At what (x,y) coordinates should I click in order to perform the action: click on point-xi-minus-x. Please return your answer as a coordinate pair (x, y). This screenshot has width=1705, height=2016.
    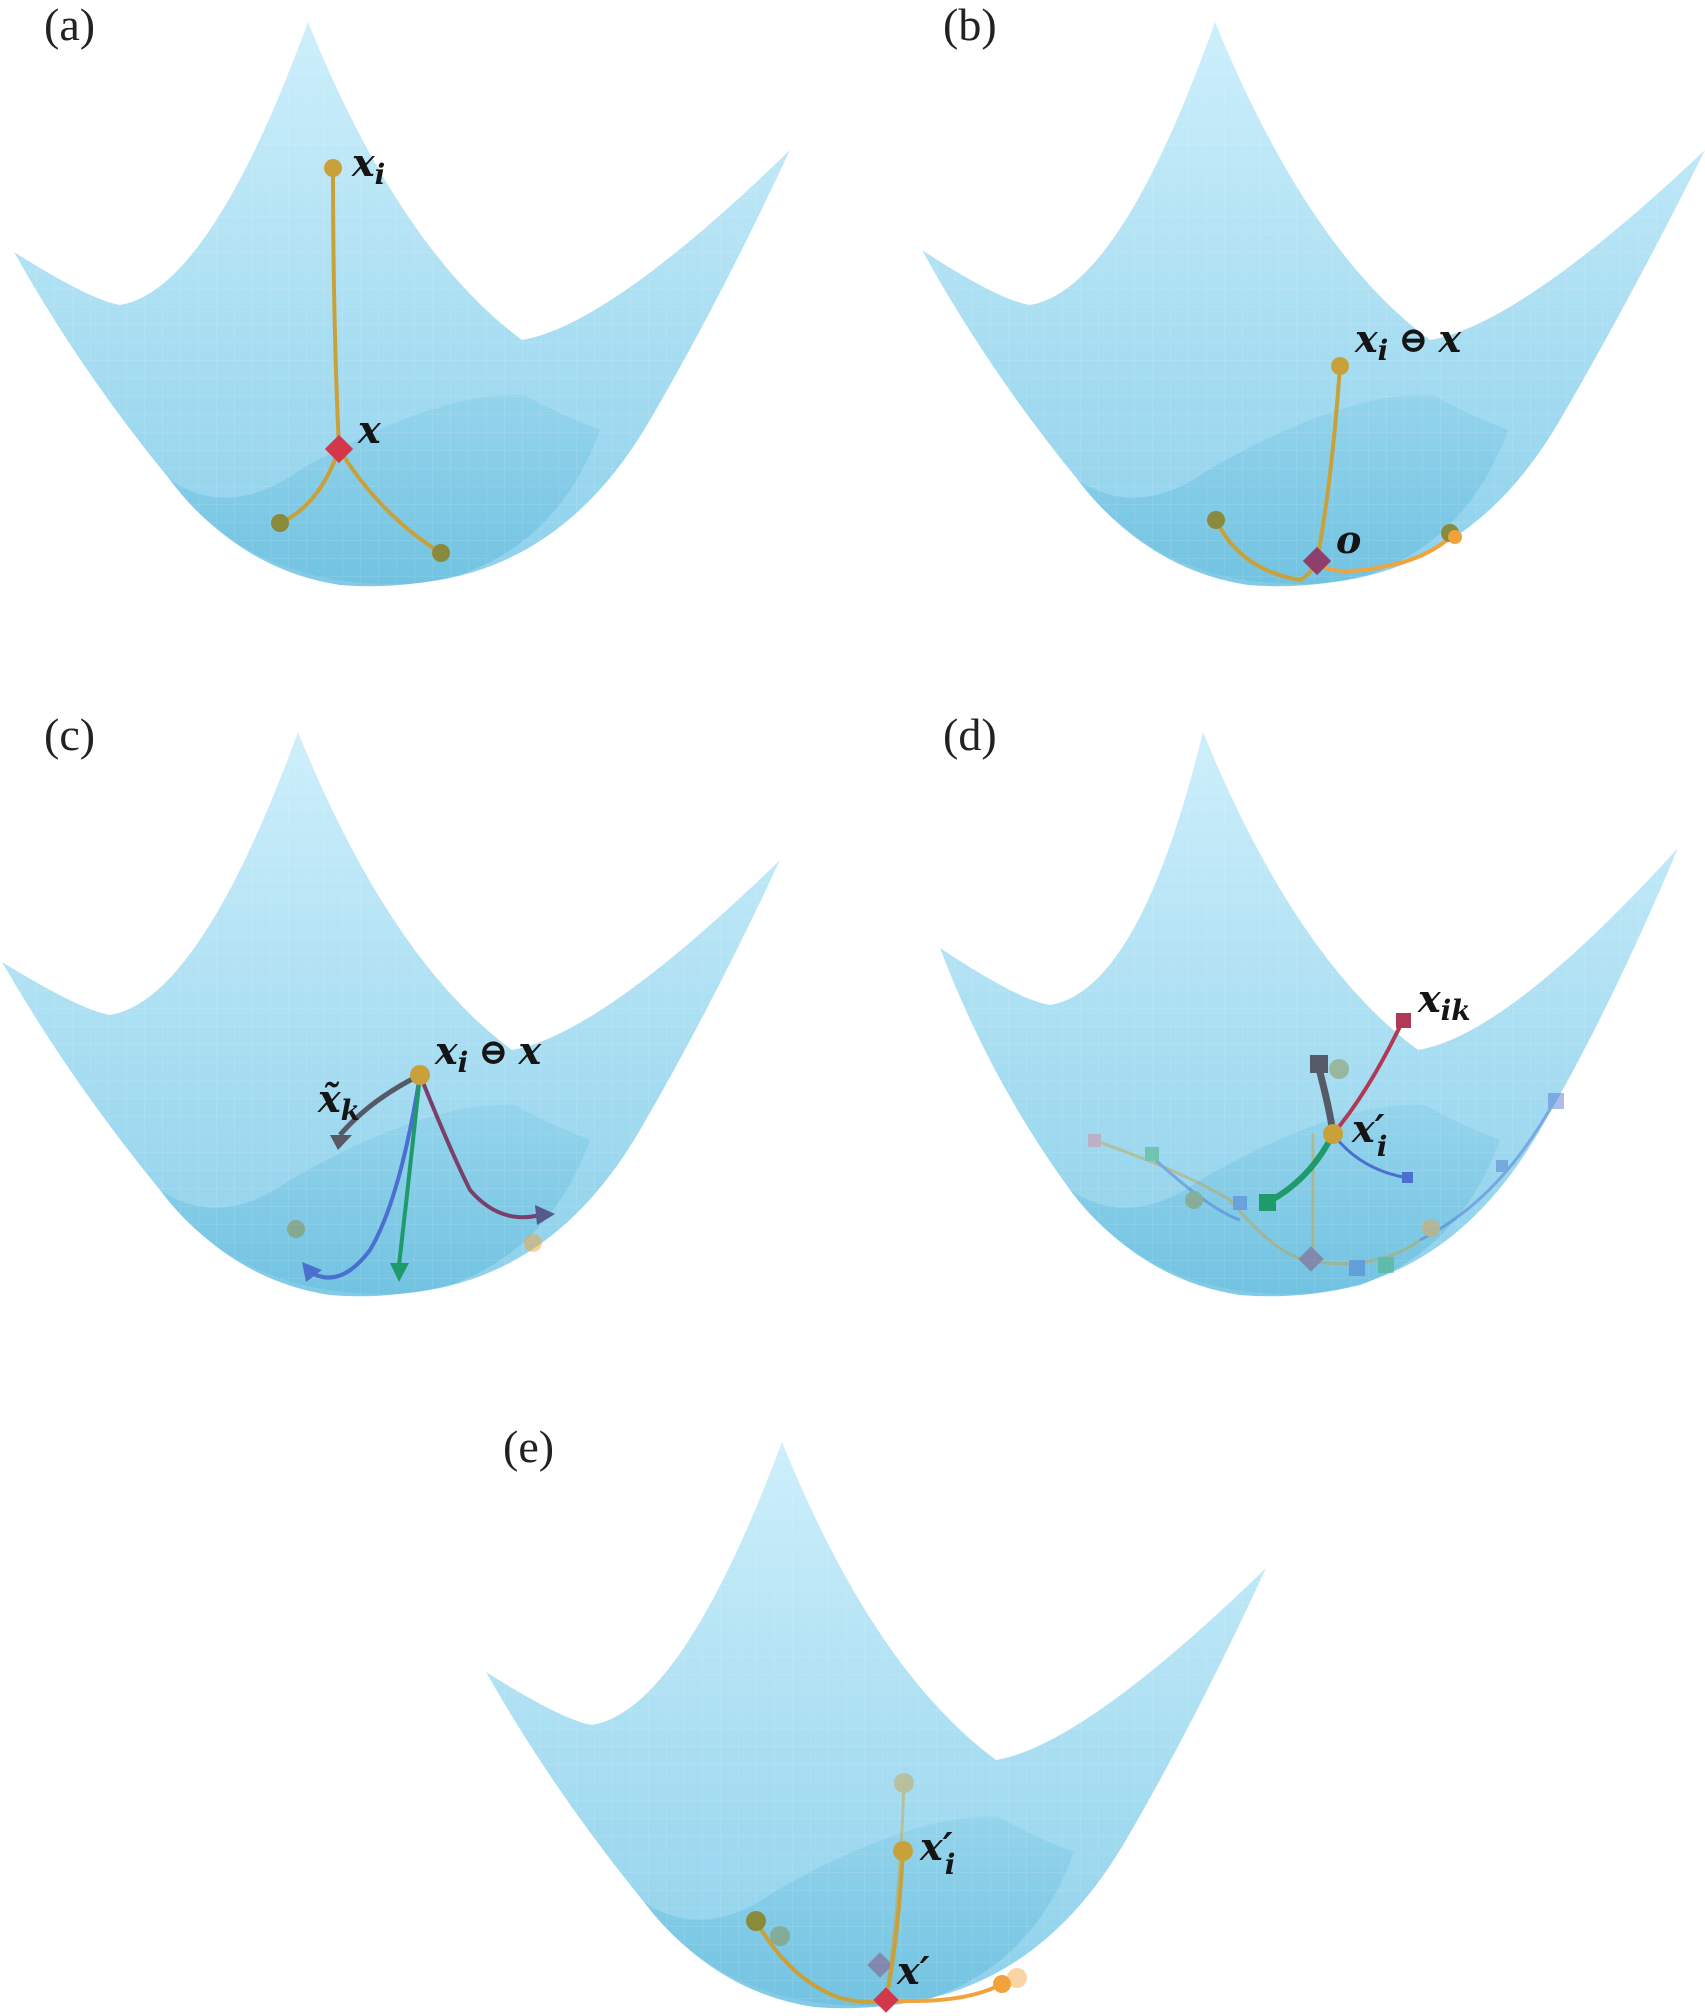
    Looking at the image, I should click on (1340, 366).